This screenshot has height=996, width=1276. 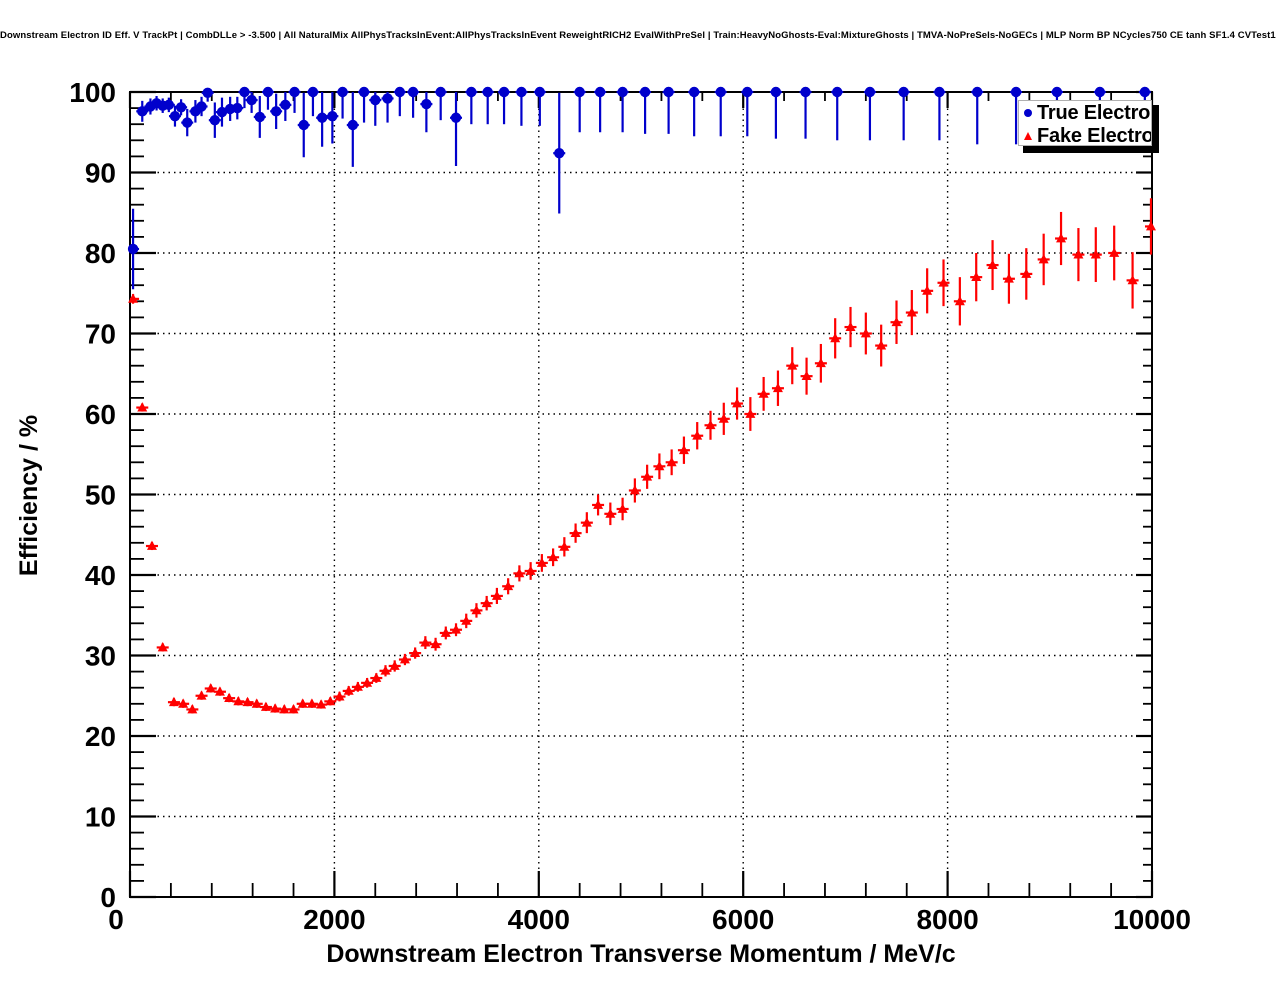 I want to click on legend: True Electron Fake Electron, so click(x=1088, y=126).